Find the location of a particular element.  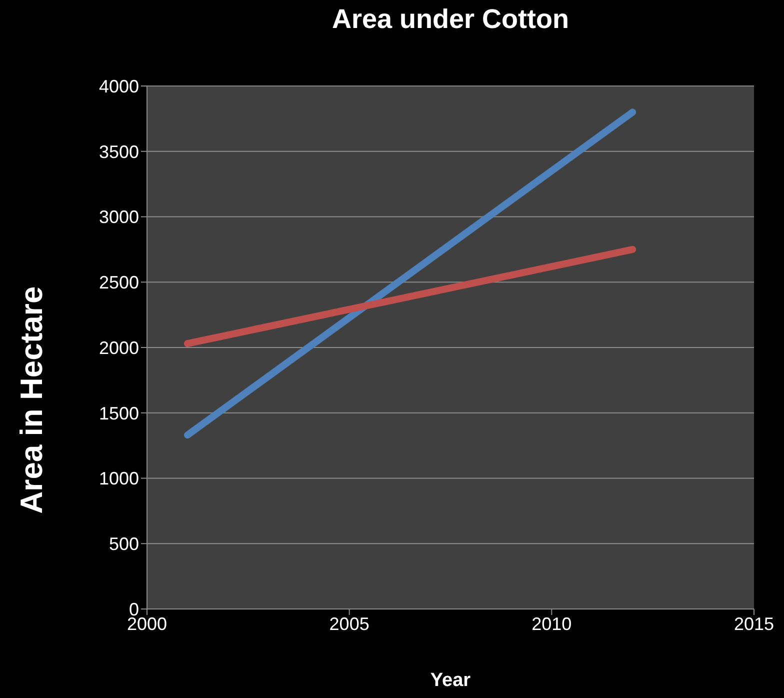

y-tick-label: 3500 is located at coordinates (118, 152).